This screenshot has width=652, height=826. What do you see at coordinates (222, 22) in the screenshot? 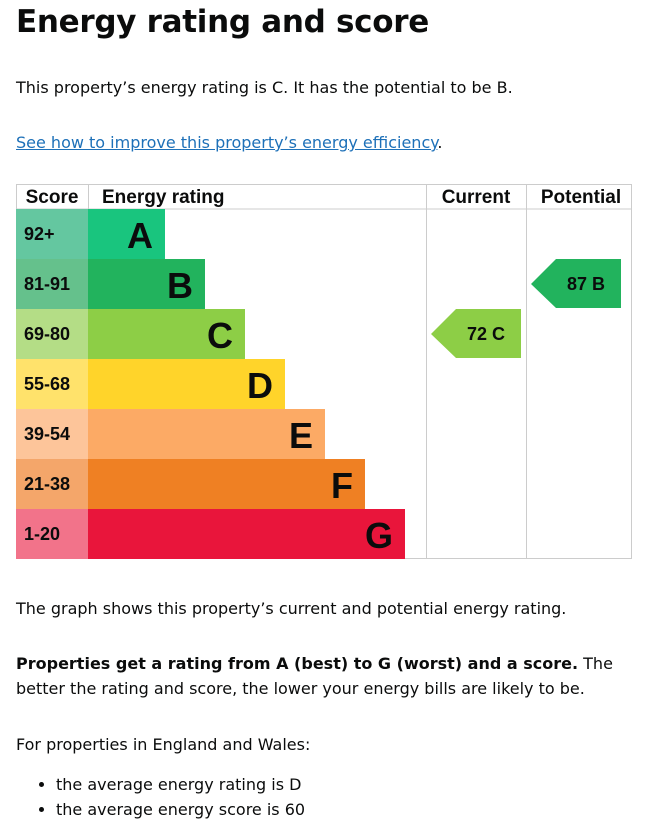
I see `page-title: Energy rating and score` at bounding box center [222, 22].